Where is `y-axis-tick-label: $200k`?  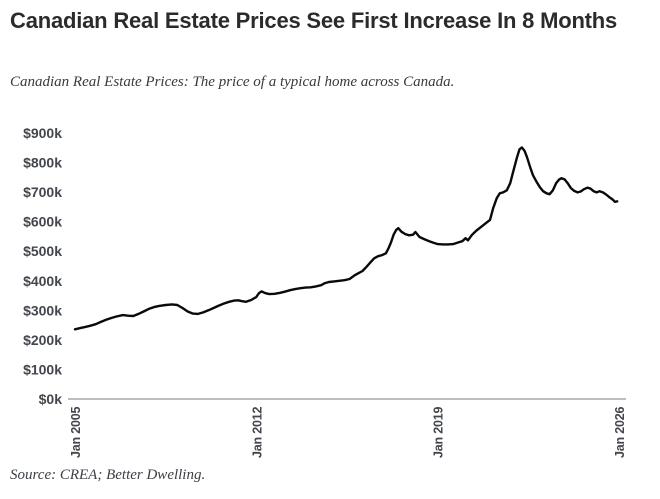 y-axis-tick-label: $200k is located at coordinates (42, 340).